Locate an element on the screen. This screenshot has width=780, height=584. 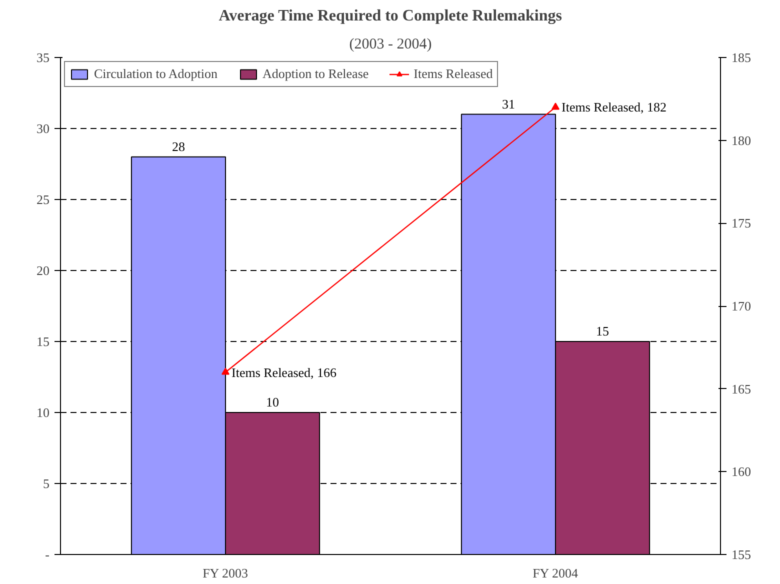
y2-tick-label: 180 is located at coordinates (741, 140).